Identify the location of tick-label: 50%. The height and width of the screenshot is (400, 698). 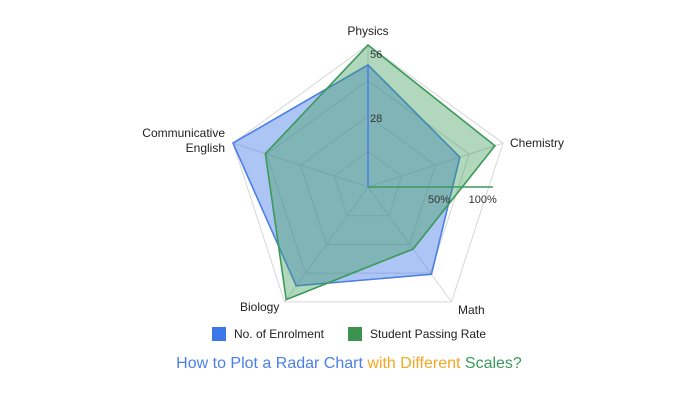
(439, 200).